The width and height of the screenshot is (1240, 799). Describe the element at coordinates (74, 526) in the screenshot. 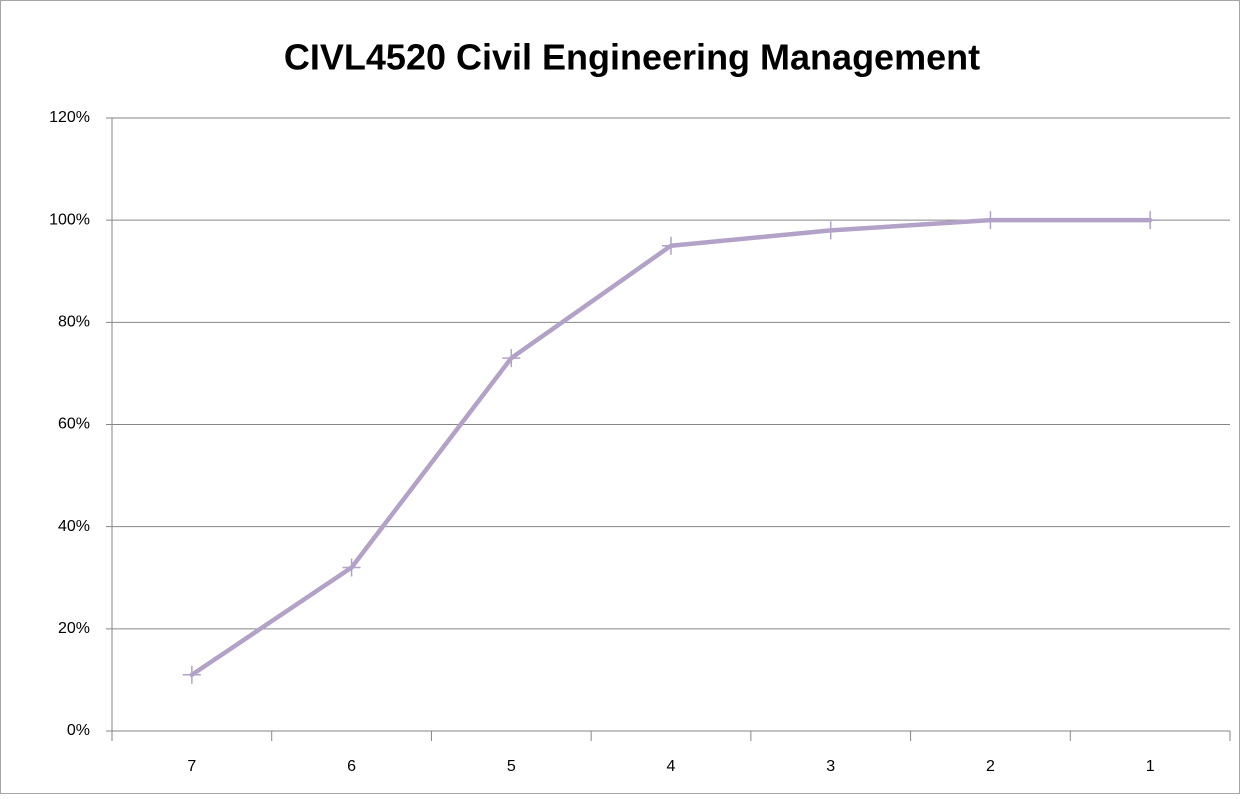

I see `y-tick-label: 40%` at that location.